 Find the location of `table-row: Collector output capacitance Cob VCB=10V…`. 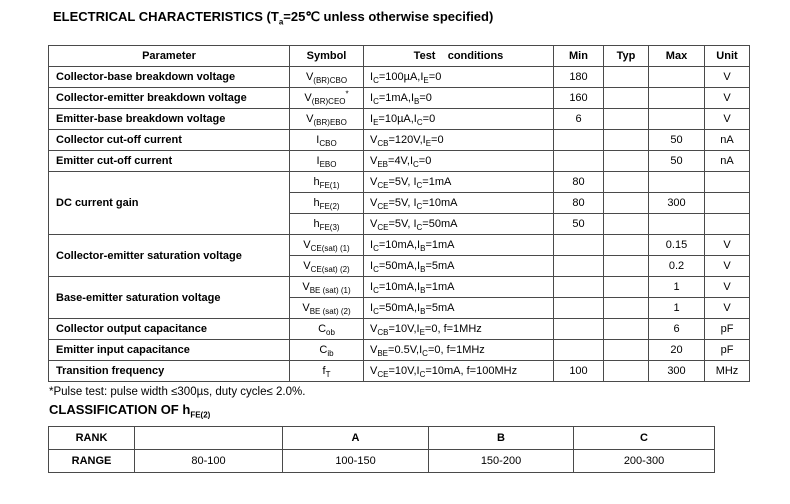

table-row: Collector output capacitance Cob VCB=10V… is located at coordinates (399, 329).